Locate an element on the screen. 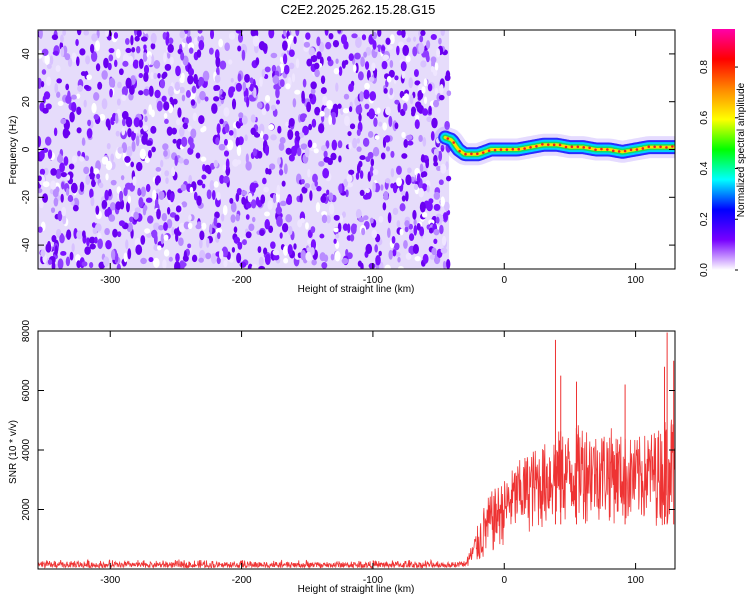 The image size is (750, 600). colorbar-tick-label: 0.0 is located at coordinates (704, 270).